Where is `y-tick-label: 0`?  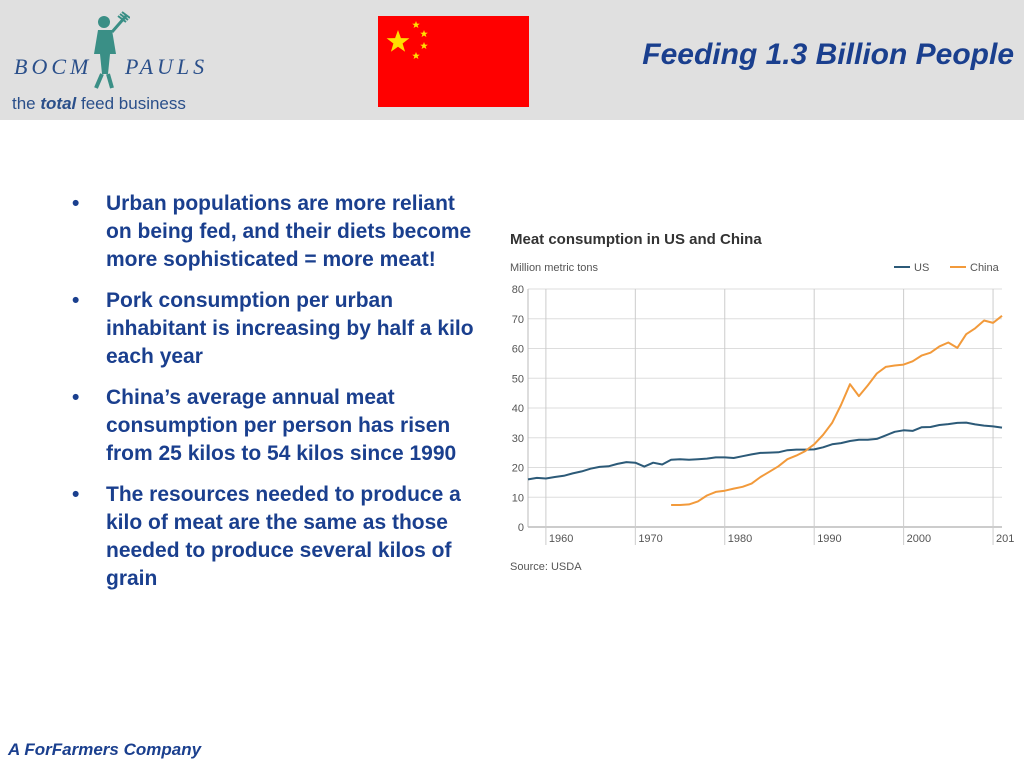 y-tick-label: 0 is located at coordinates (521, 528).